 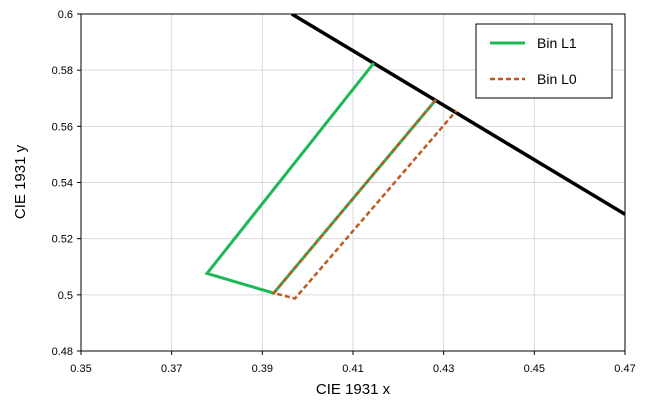 I want to click on y-tick-label: 0.5, so click(x=65, y=296).